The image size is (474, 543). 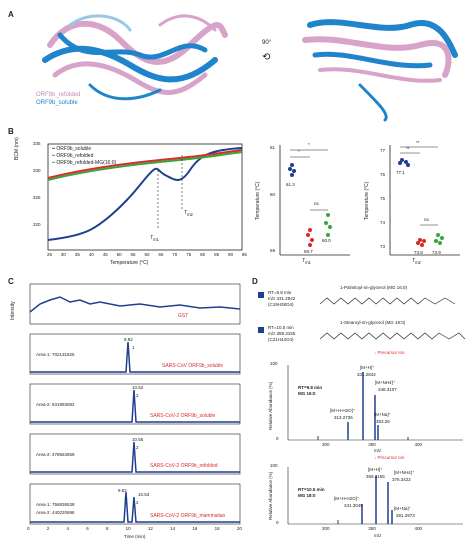 What do you see at coordinates (400, 172) in the screenshot?
I see `tm2-value-1: 77.1` at bounding box center [400, 172].